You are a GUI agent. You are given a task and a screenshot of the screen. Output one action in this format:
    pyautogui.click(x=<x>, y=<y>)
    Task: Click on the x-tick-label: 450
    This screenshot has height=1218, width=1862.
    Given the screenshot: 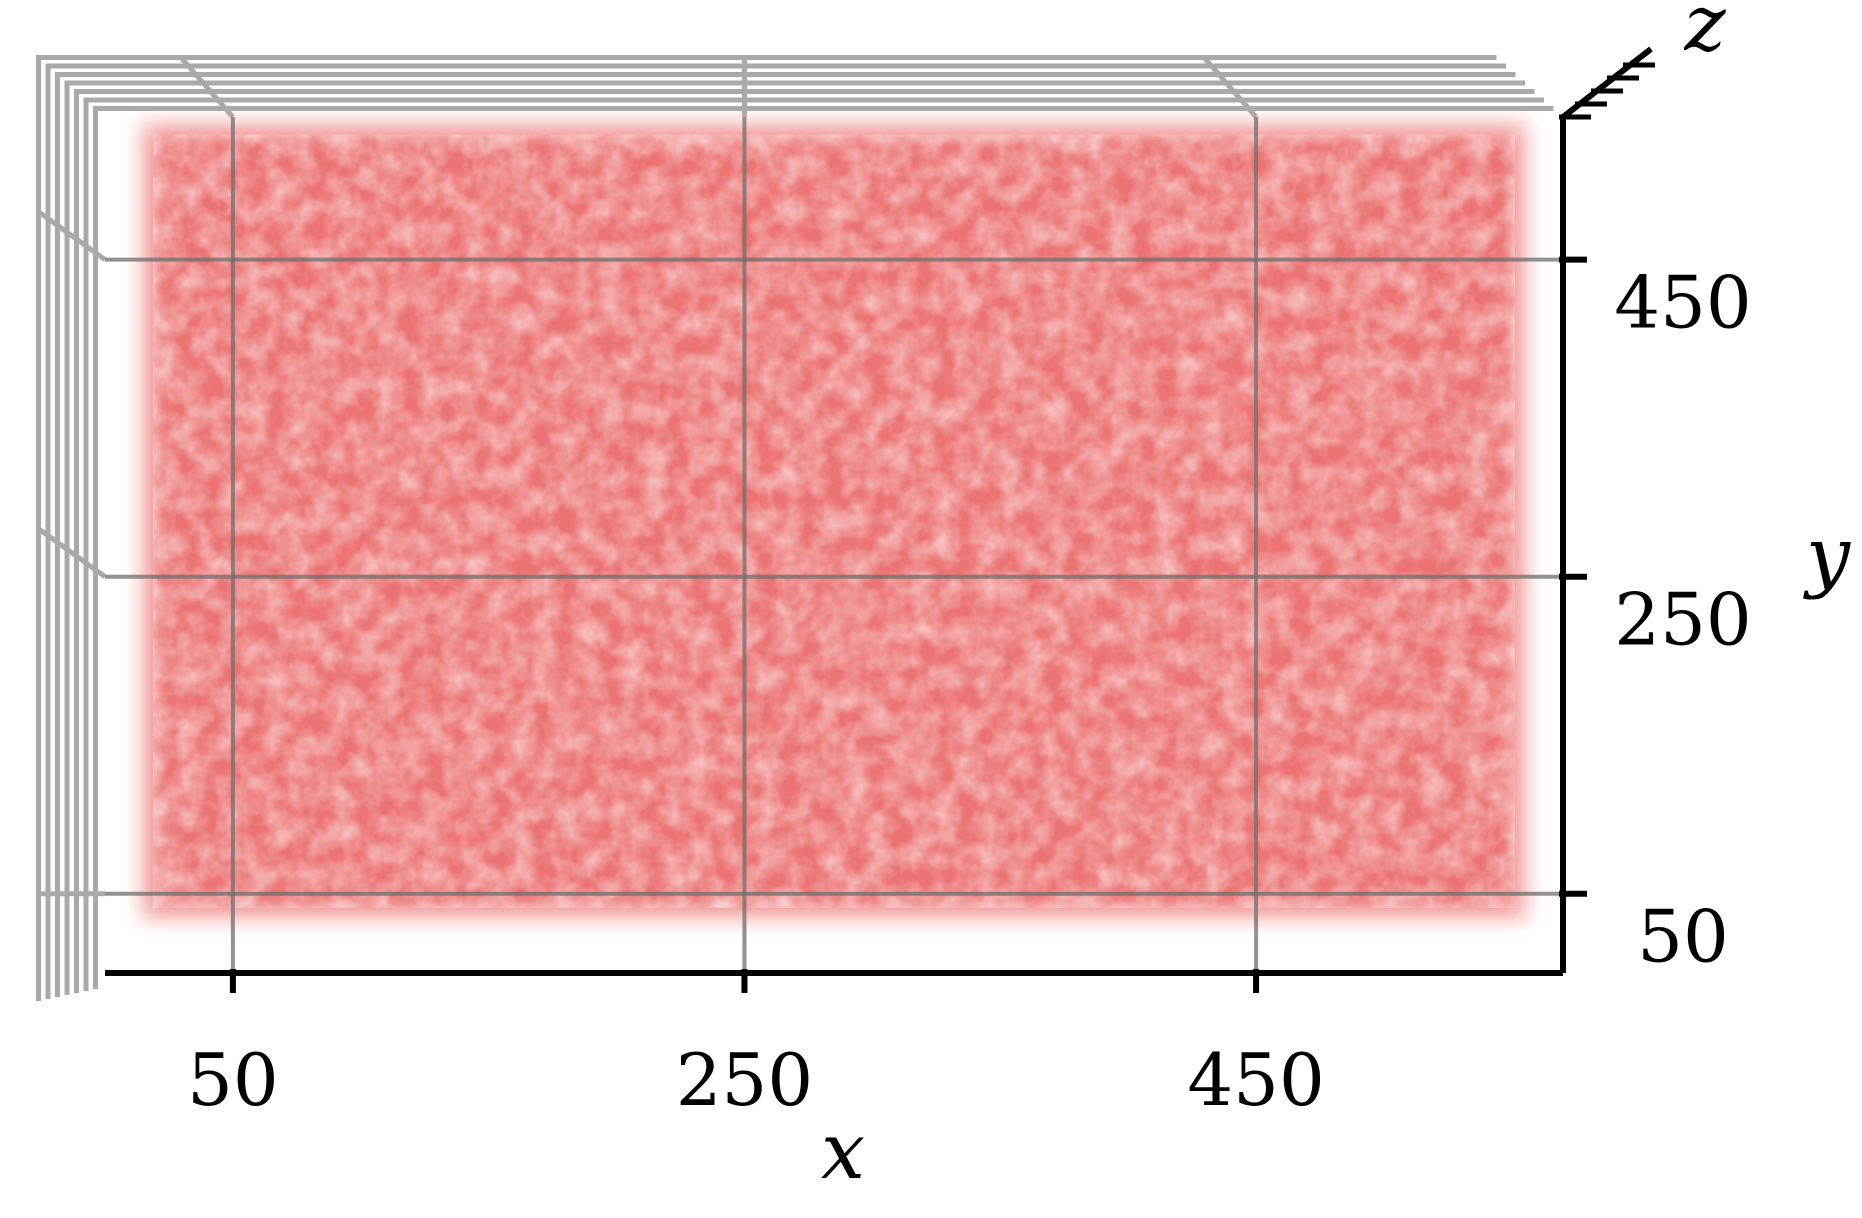 What is the action you would take?
    pyautogui.click(x=1255, y=1080)
    